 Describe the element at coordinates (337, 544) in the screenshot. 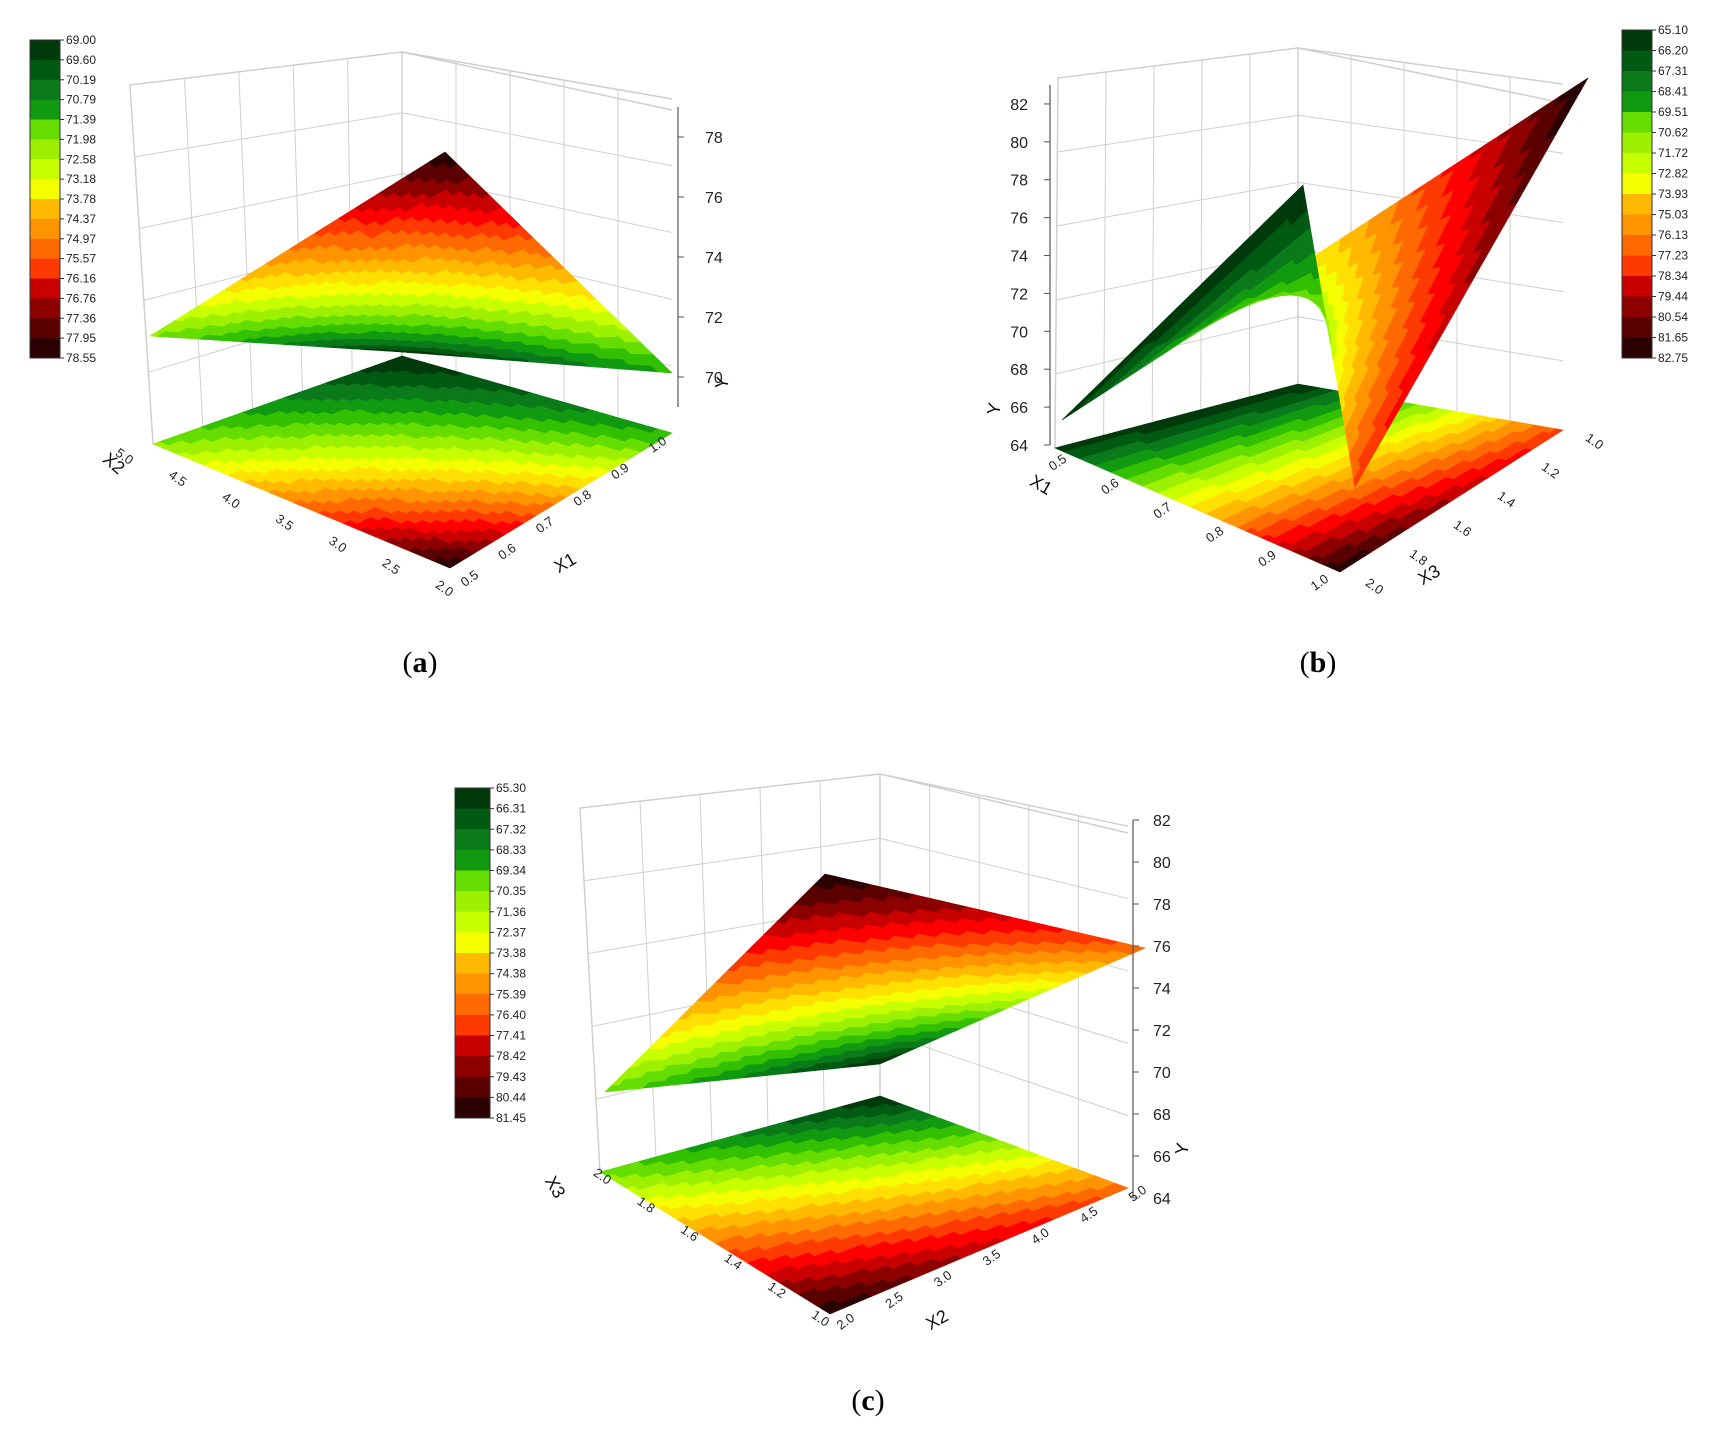

I see `y-tick-label: 3.0` at that location.